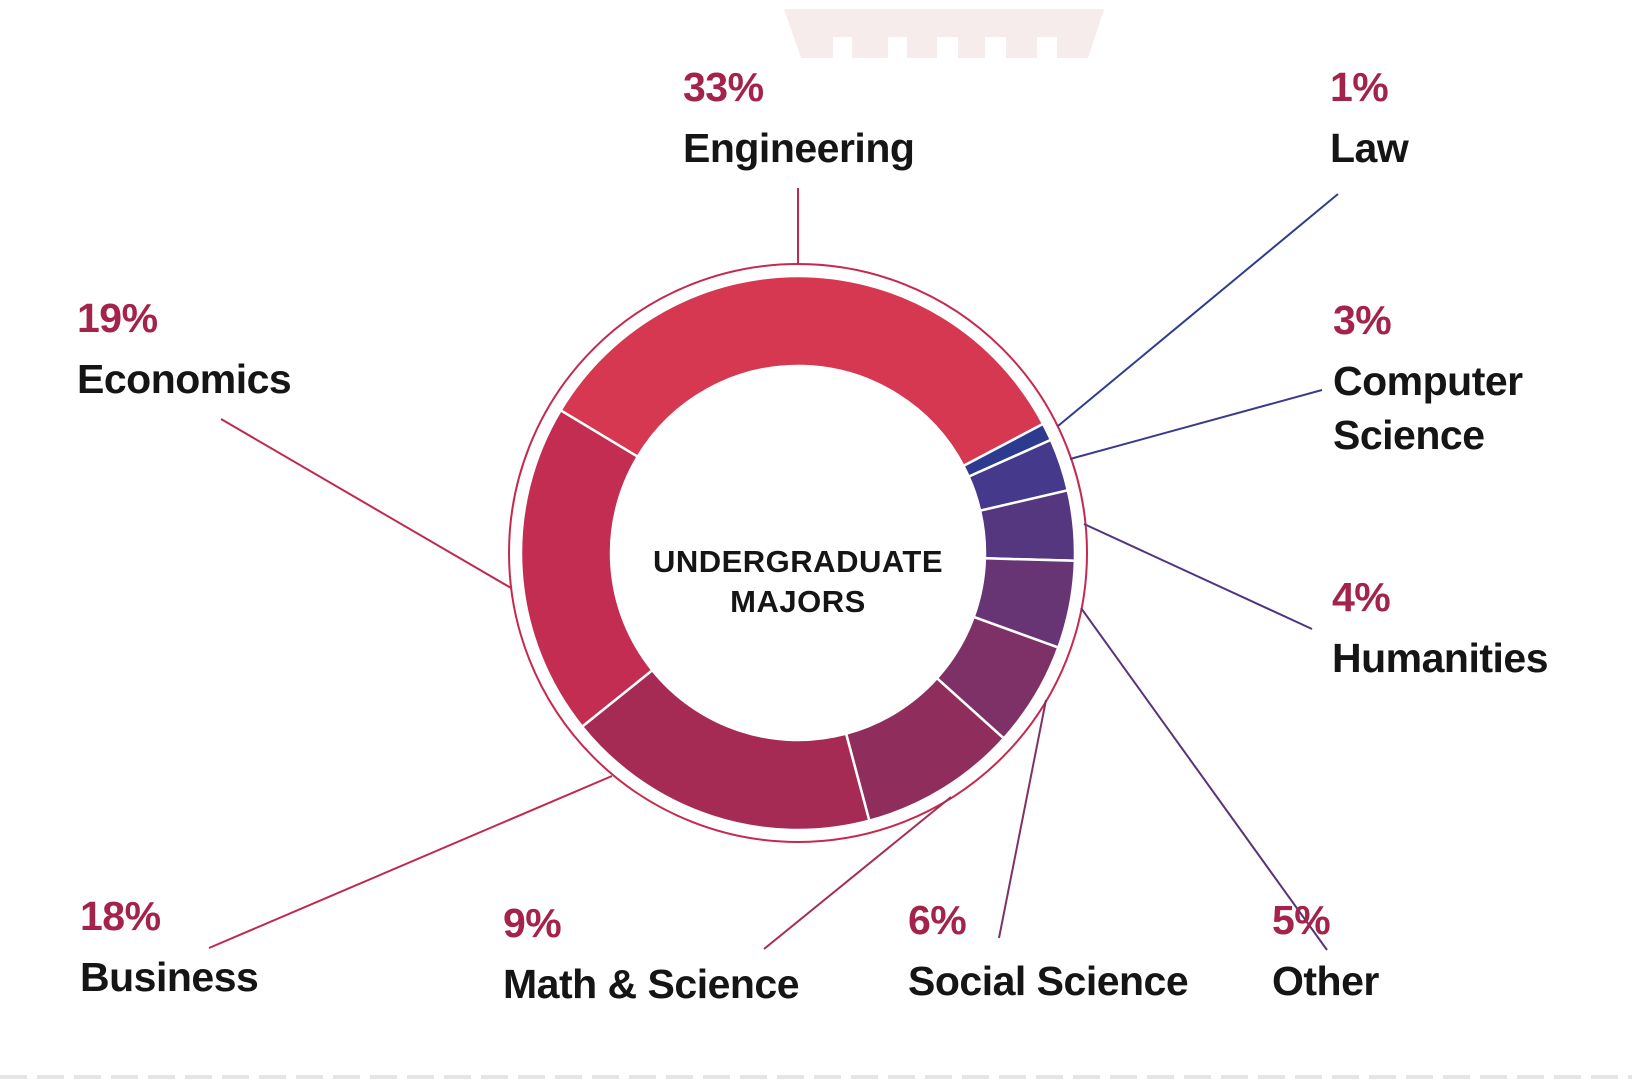 This screenshot has height=1080, width=1632. Describe the element at coordinates (169, 977) in the screenshot. I see `category-name: Business` at that location.